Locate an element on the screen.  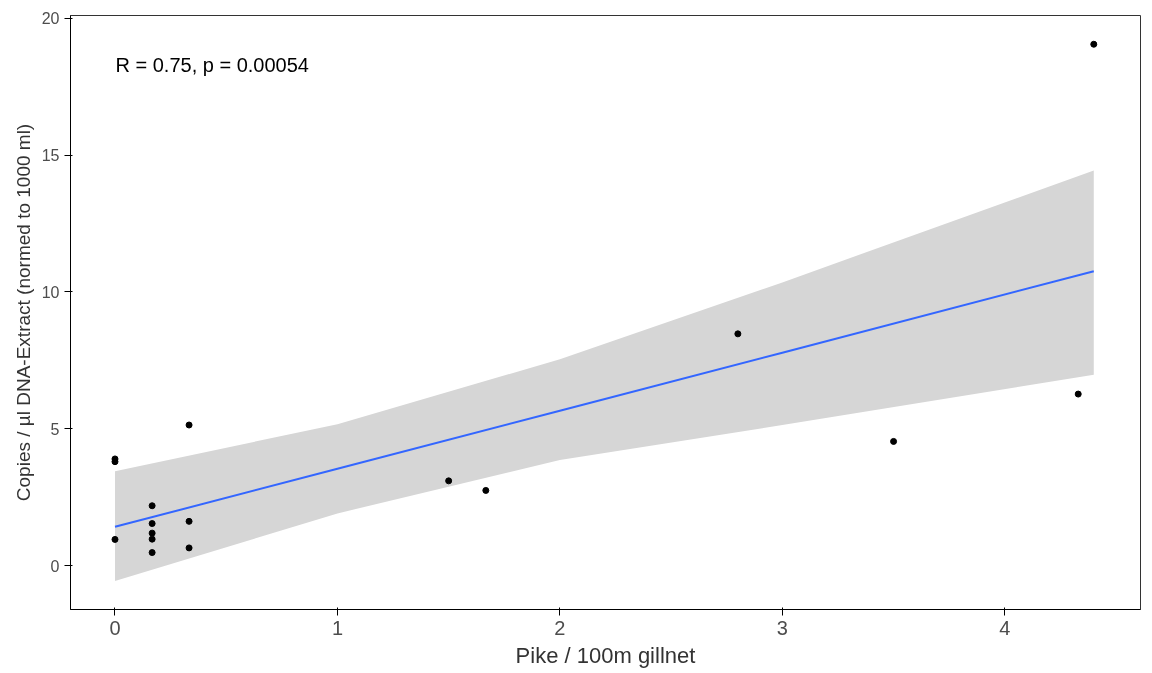
x-tick-label: 0 is located at coordinates (115, 627).